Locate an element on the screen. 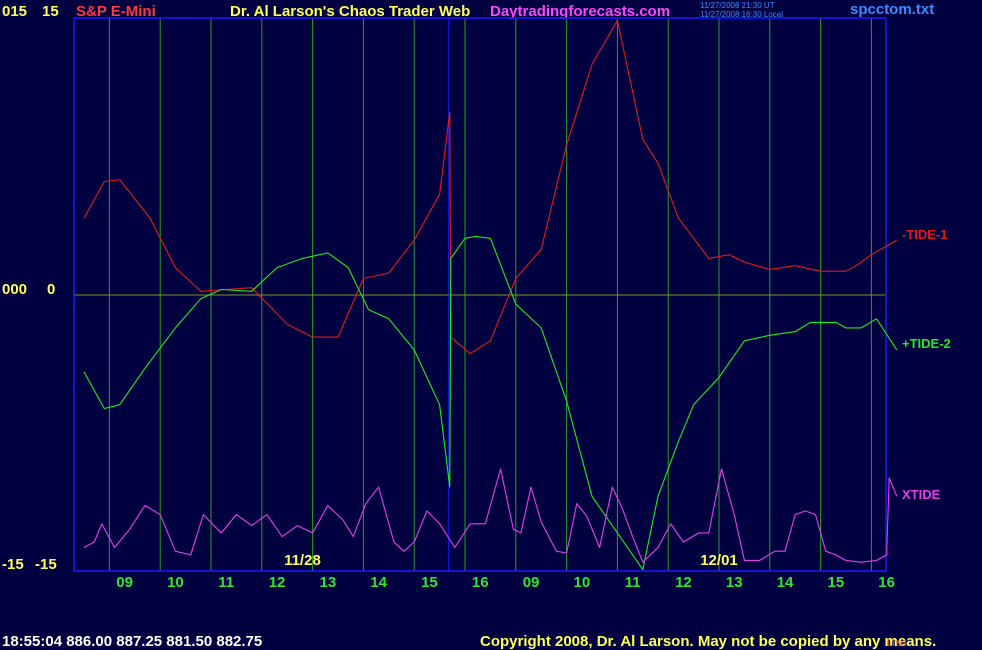  y-bottom-value: -15 is located at coordinates (13, 564).